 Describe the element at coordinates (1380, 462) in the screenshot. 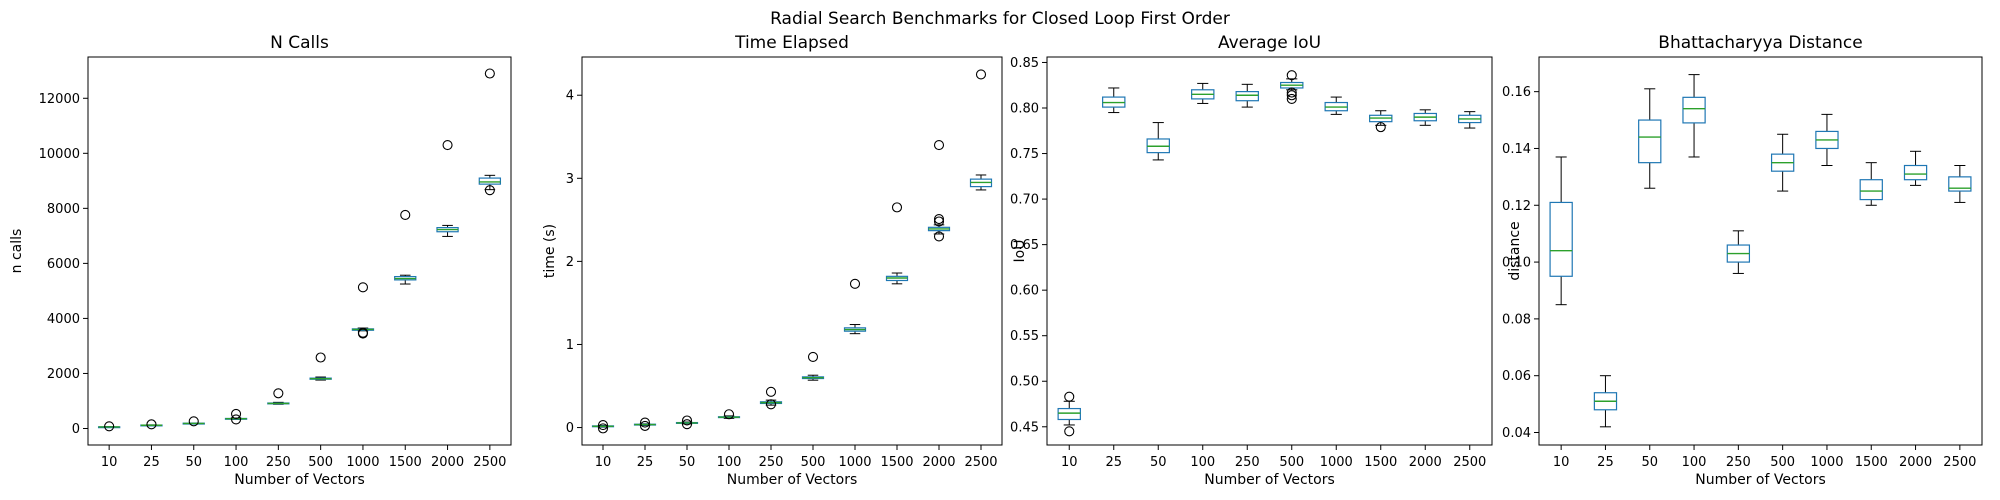

I see `x-tick-label: 1500` at that location.